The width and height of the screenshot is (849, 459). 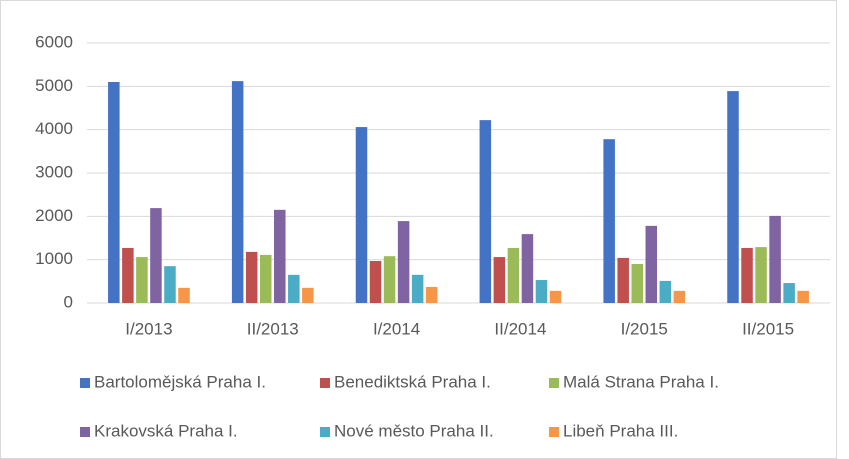 What do you see at coordinates (54, 215) in the screenshot?
I see `y-tick-label: 2000` at bounding box center [54, 215].